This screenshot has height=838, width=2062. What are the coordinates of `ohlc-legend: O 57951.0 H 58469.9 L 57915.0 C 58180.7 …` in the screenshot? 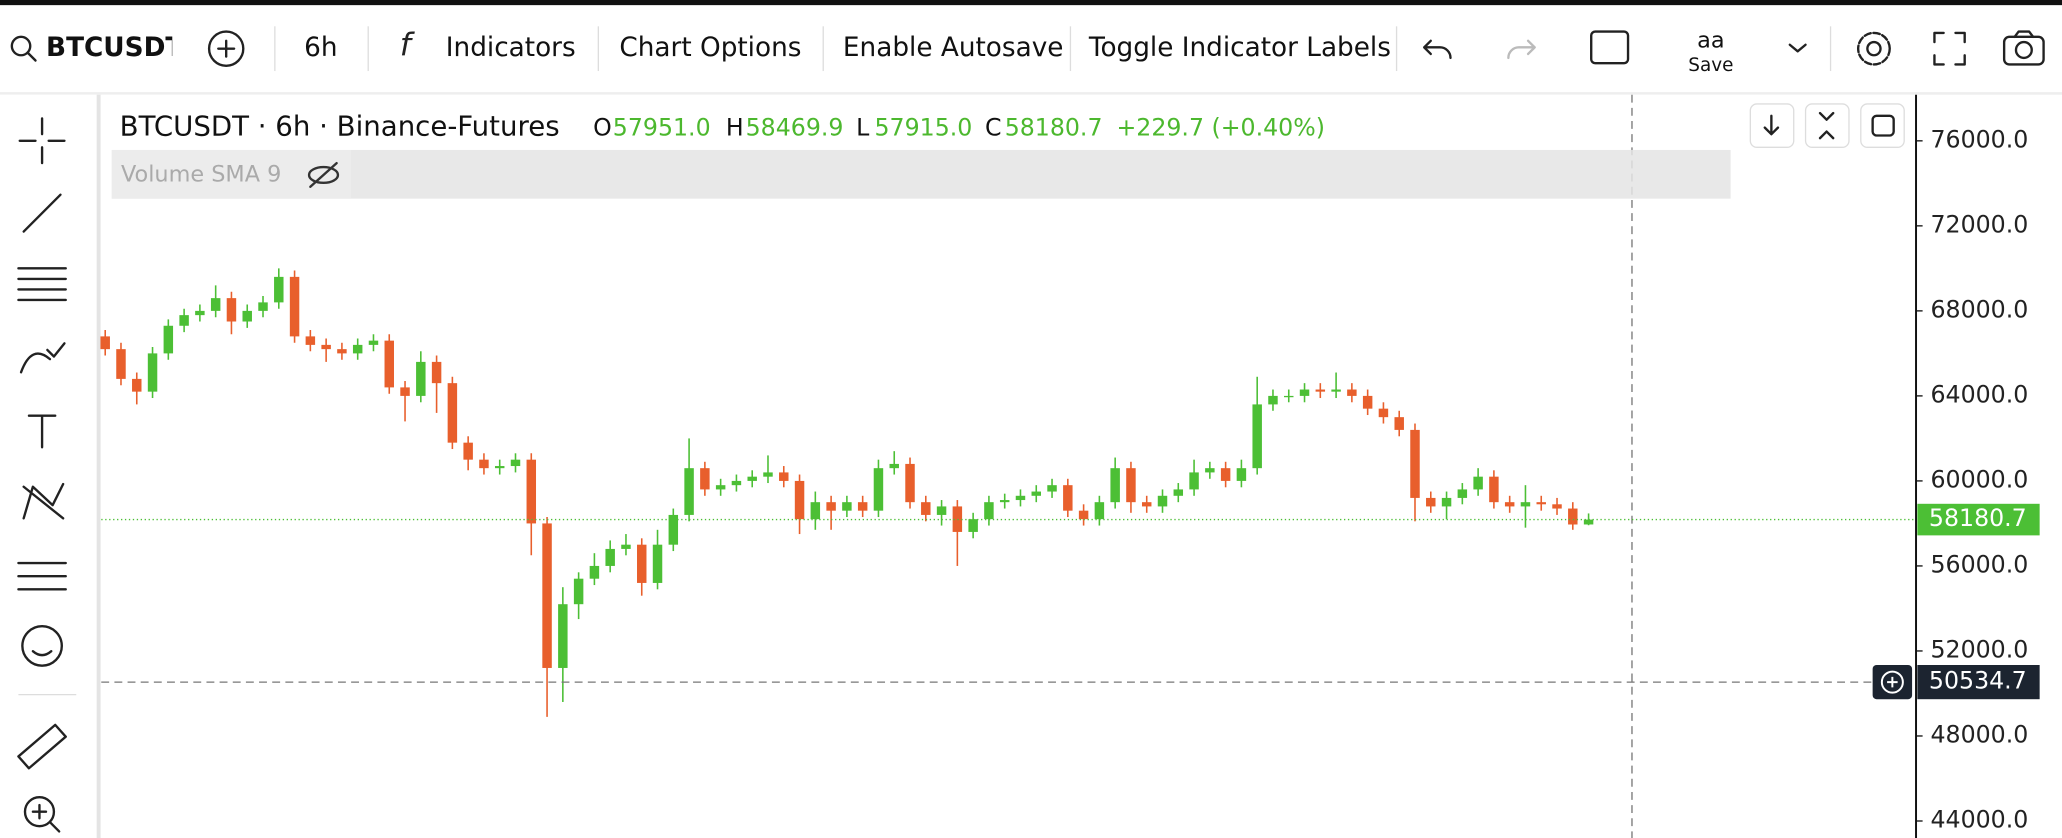 It's located at (959, 127).